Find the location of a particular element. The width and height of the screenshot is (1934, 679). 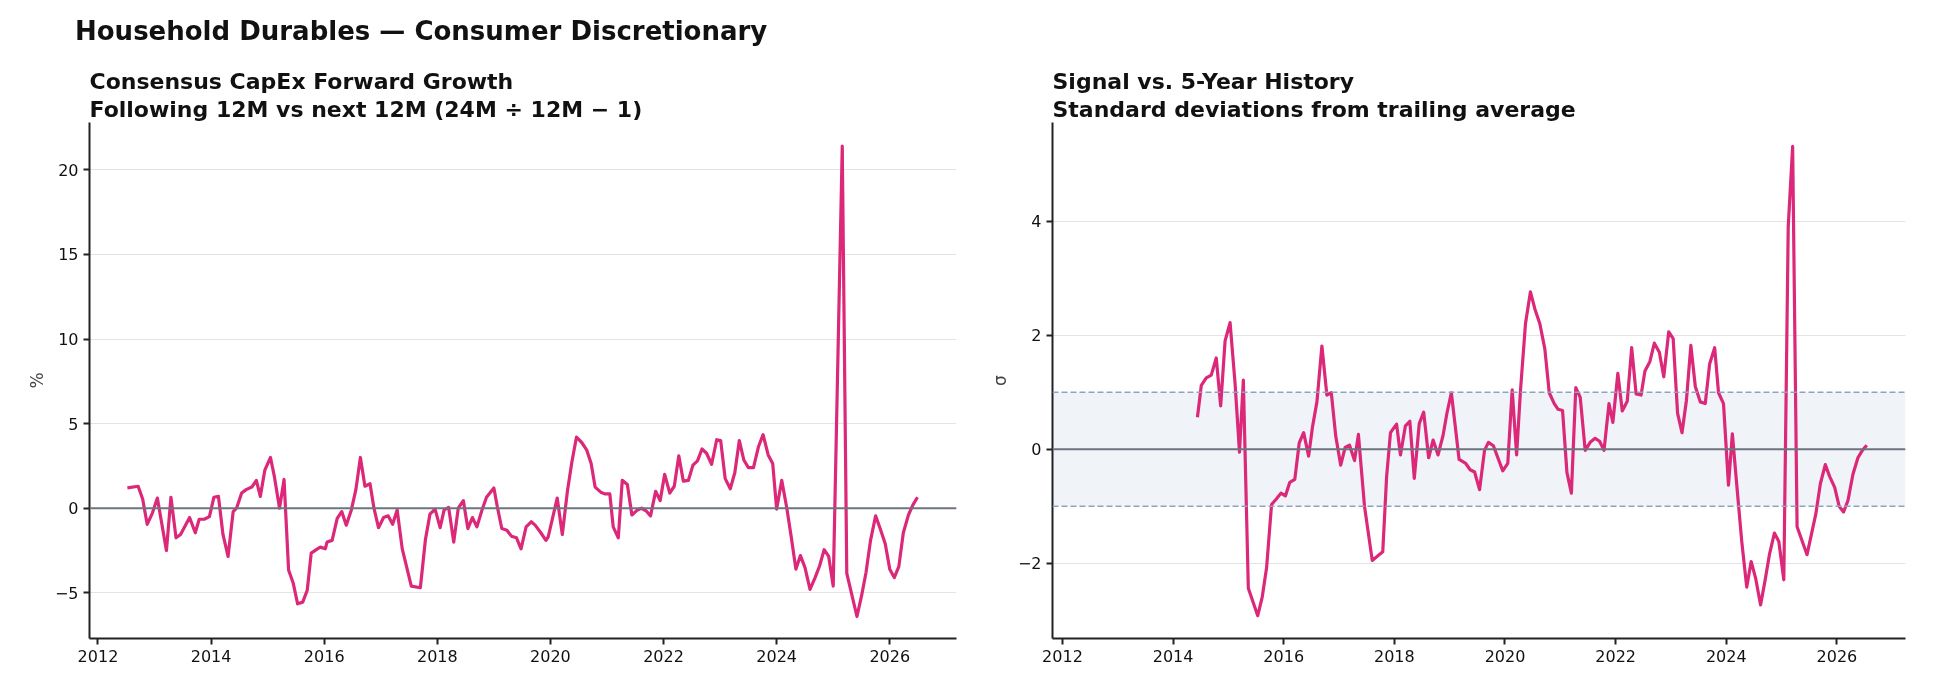

chart-subtitle: Following 12M vs next 12M (24M ÷ 12M − 1) is located at coordinates (366, 109).